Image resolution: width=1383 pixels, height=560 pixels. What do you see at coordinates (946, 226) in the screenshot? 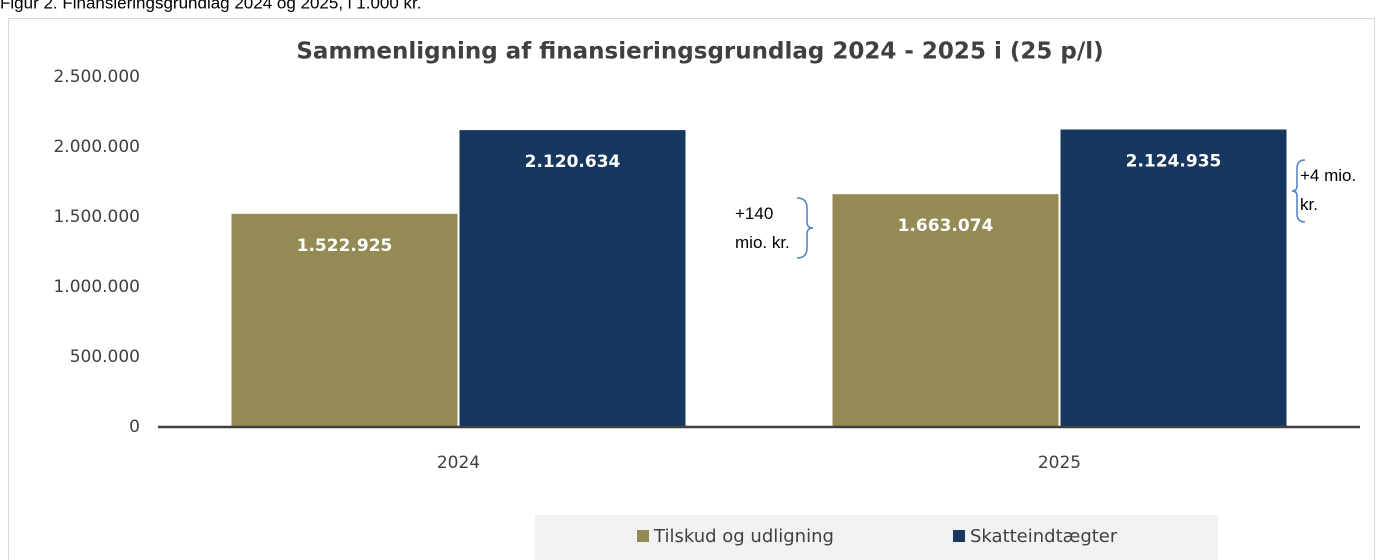
I see `value-label: 1.663.074` at bounding box center [946, 226].